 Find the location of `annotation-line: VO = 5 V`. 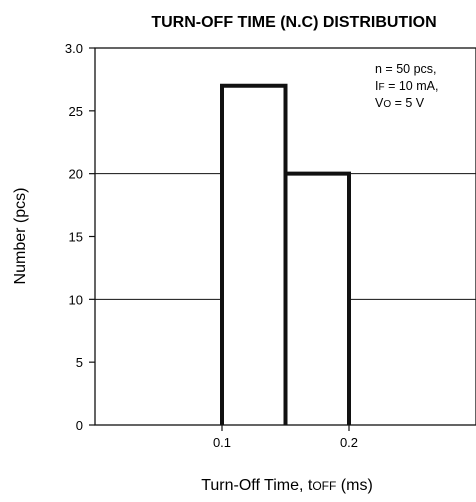

annotation-line: VO = 5 V is located at coordinates (400, 103).